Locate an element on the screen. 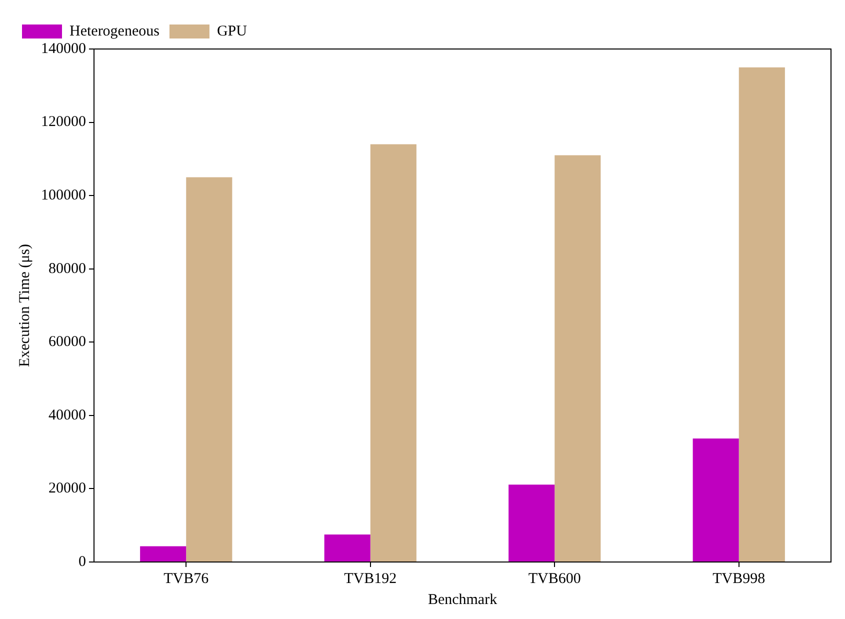  x-tick-label: TVB76 is located at coordinates (187, 578).